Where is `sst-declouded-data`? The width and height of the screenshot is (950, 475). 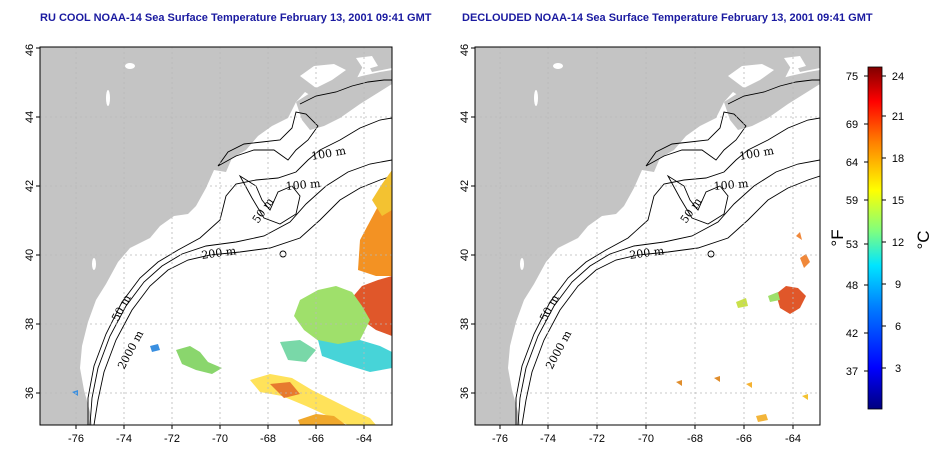
sst-declouded-data is located at coordinates (743, 327).